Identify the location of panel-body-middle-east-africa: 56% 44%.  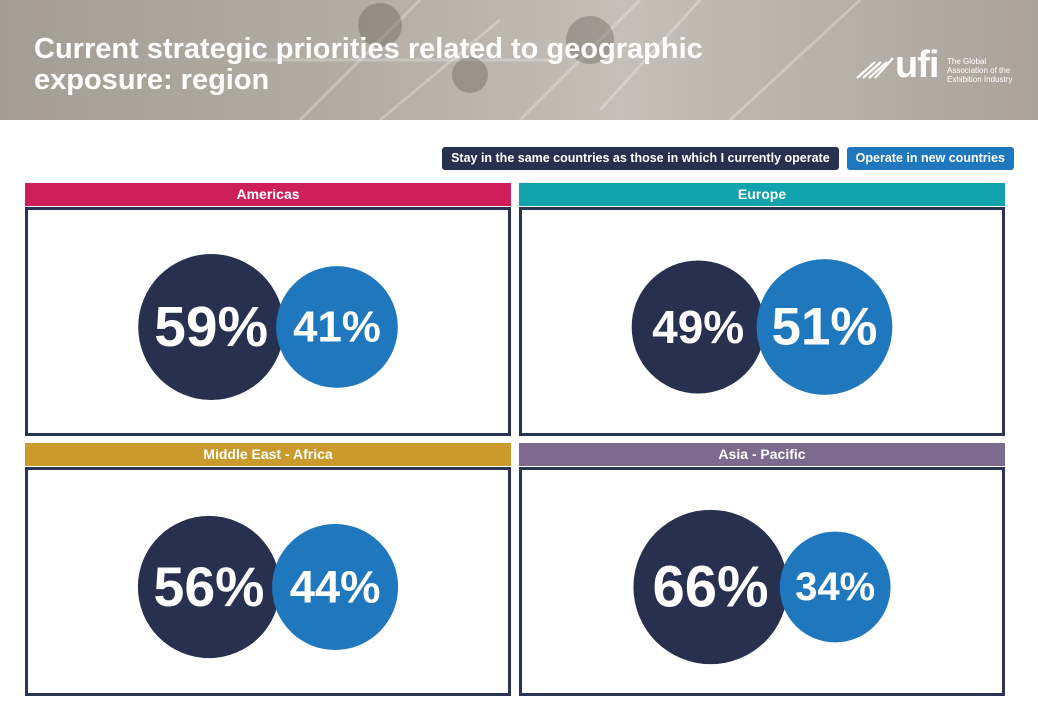
(268, 581).